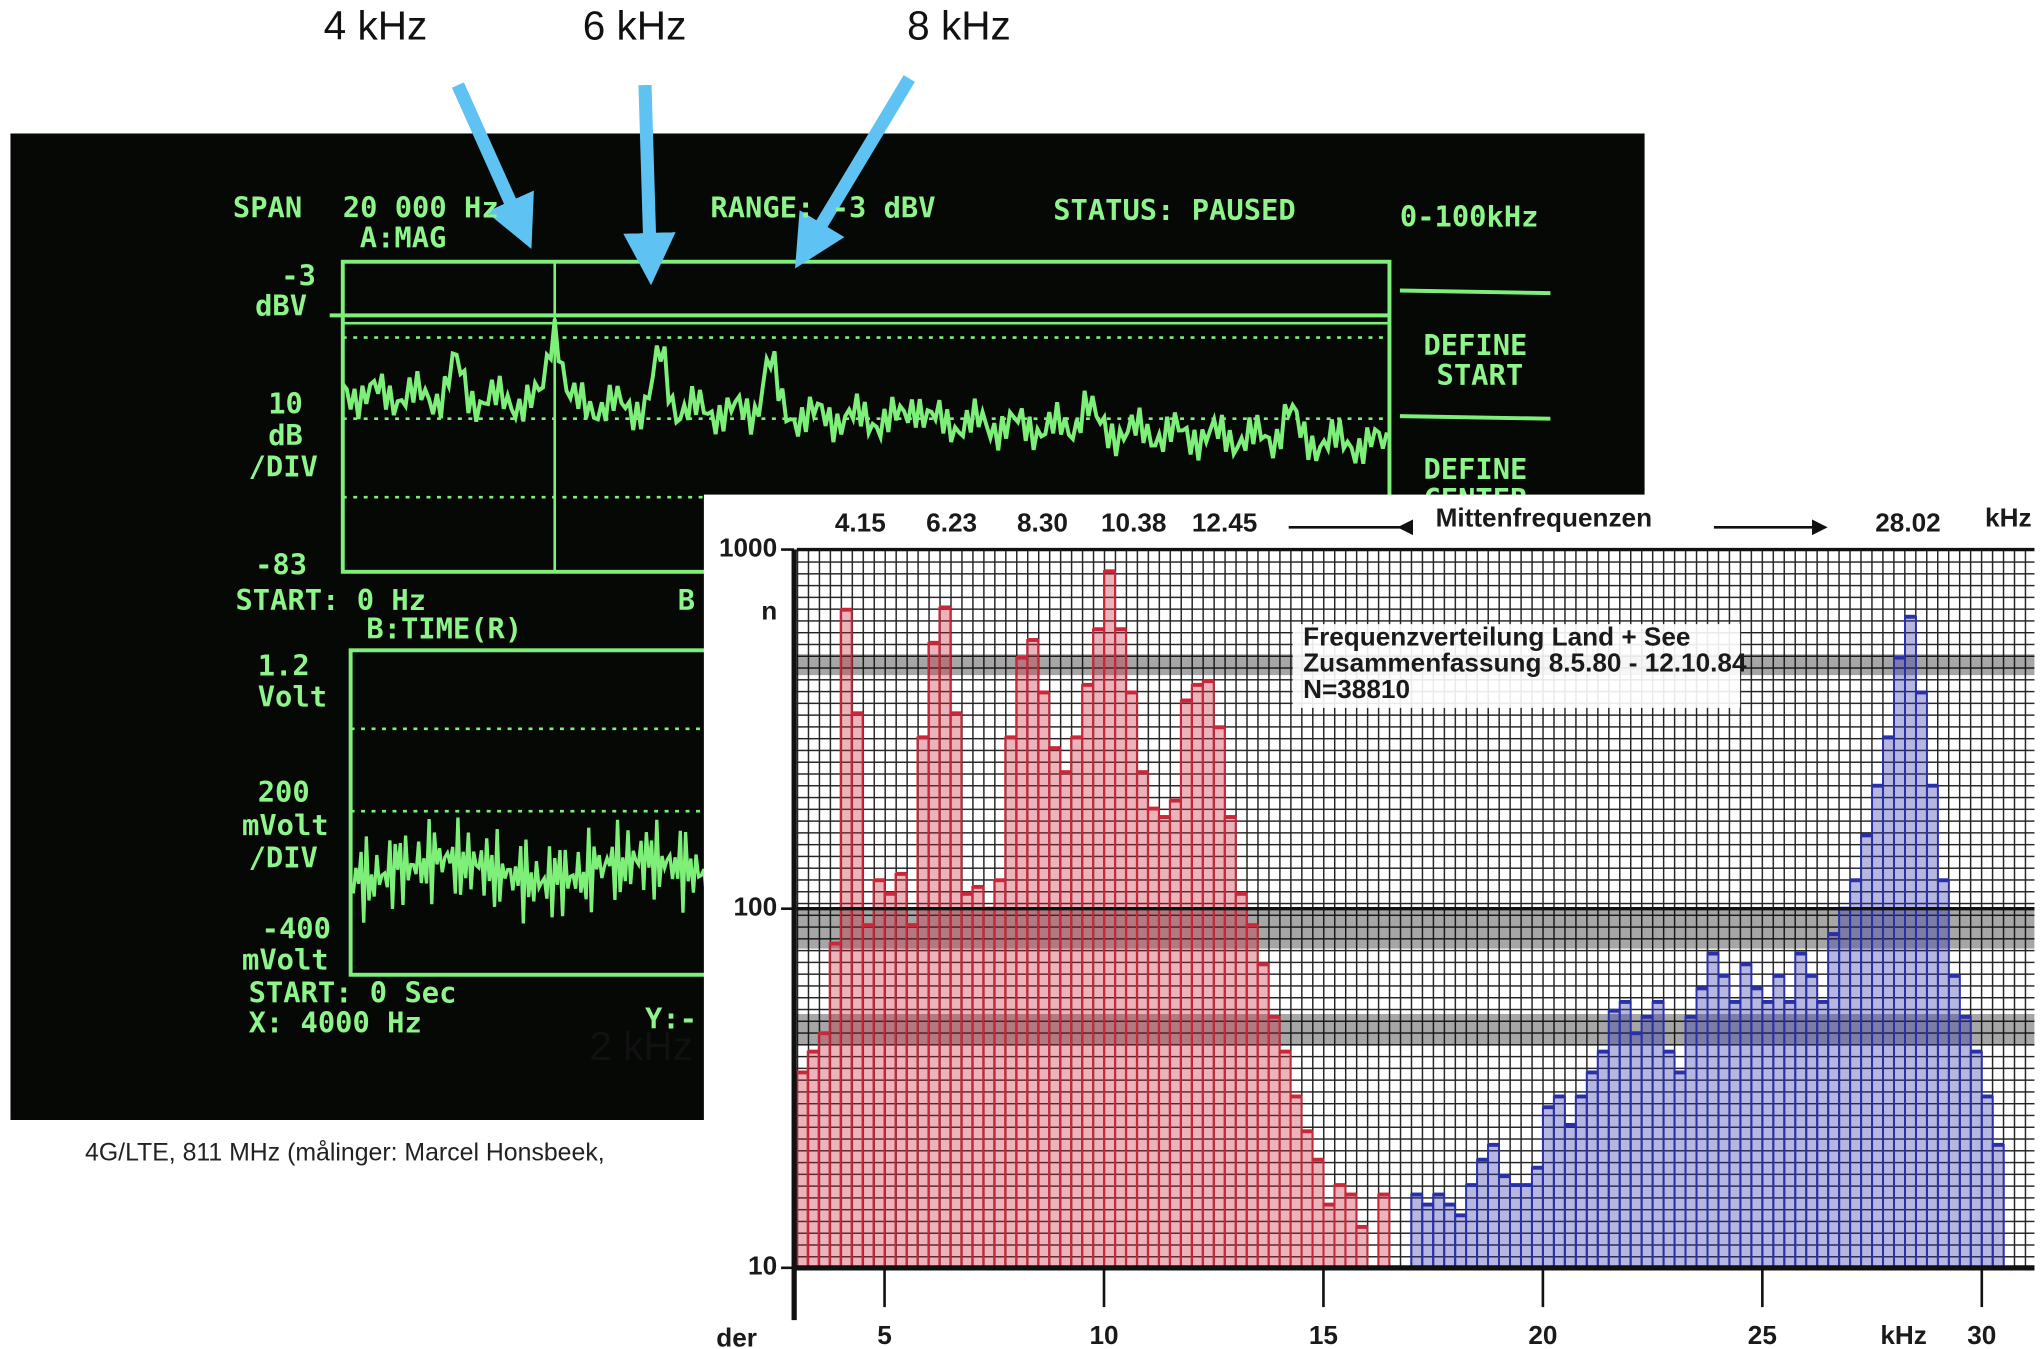  What do you see at coordinates (959, 26) in the screenshot?
I see `annotation: 8 kHz` at bounding box center [959, 26].